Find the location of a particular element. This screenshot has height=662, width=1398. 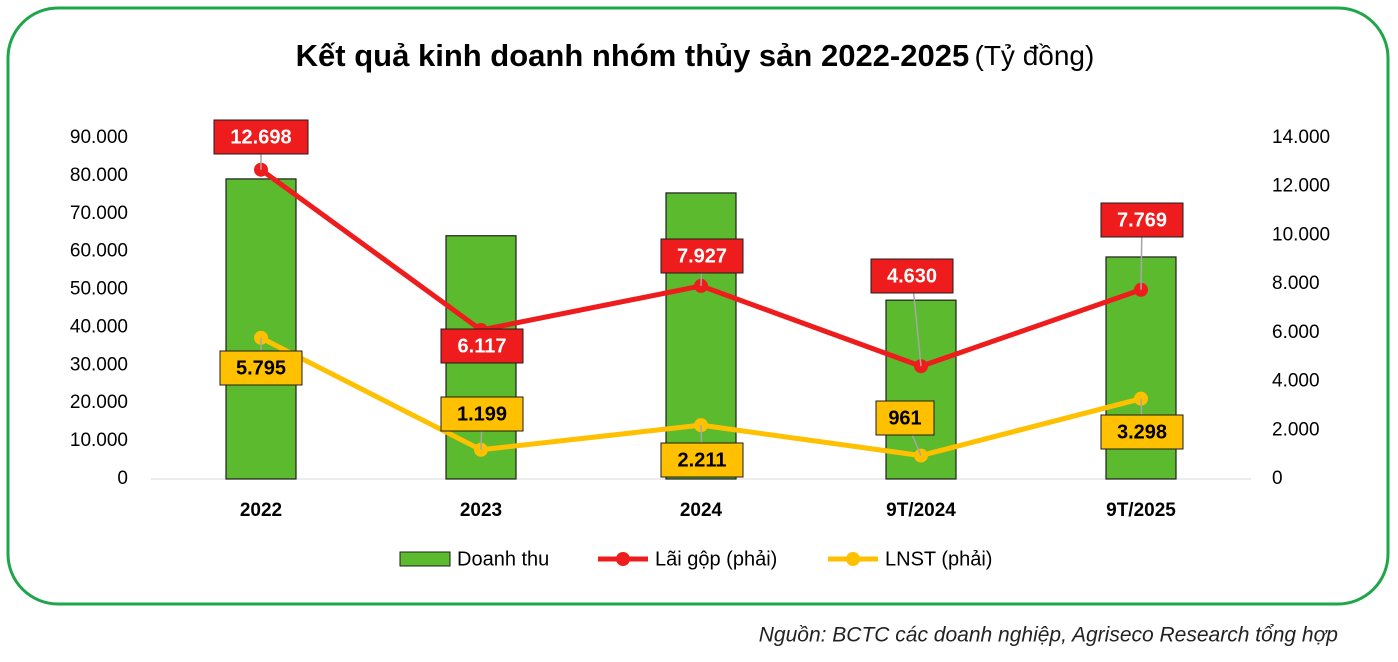

y2-tick-label: 14.000 is located at coordinates (1301, 137).